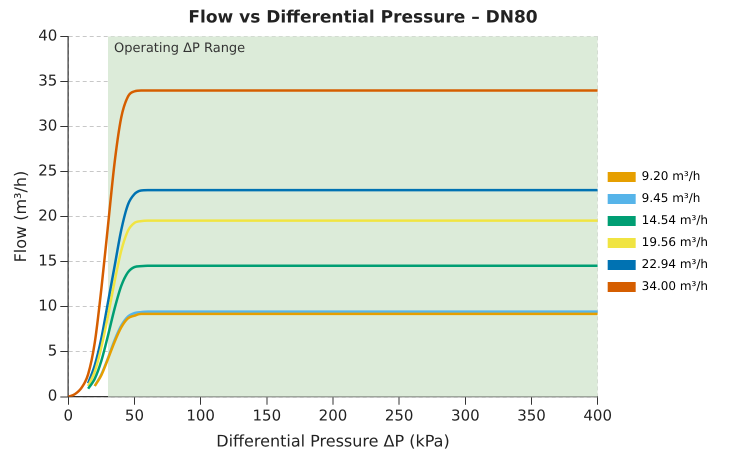 The image size is (734, 464). What do you see at coordinates (48, 35) in the screenshot?
I see `y-tick-label: 40` at bounding box center [48, 35].